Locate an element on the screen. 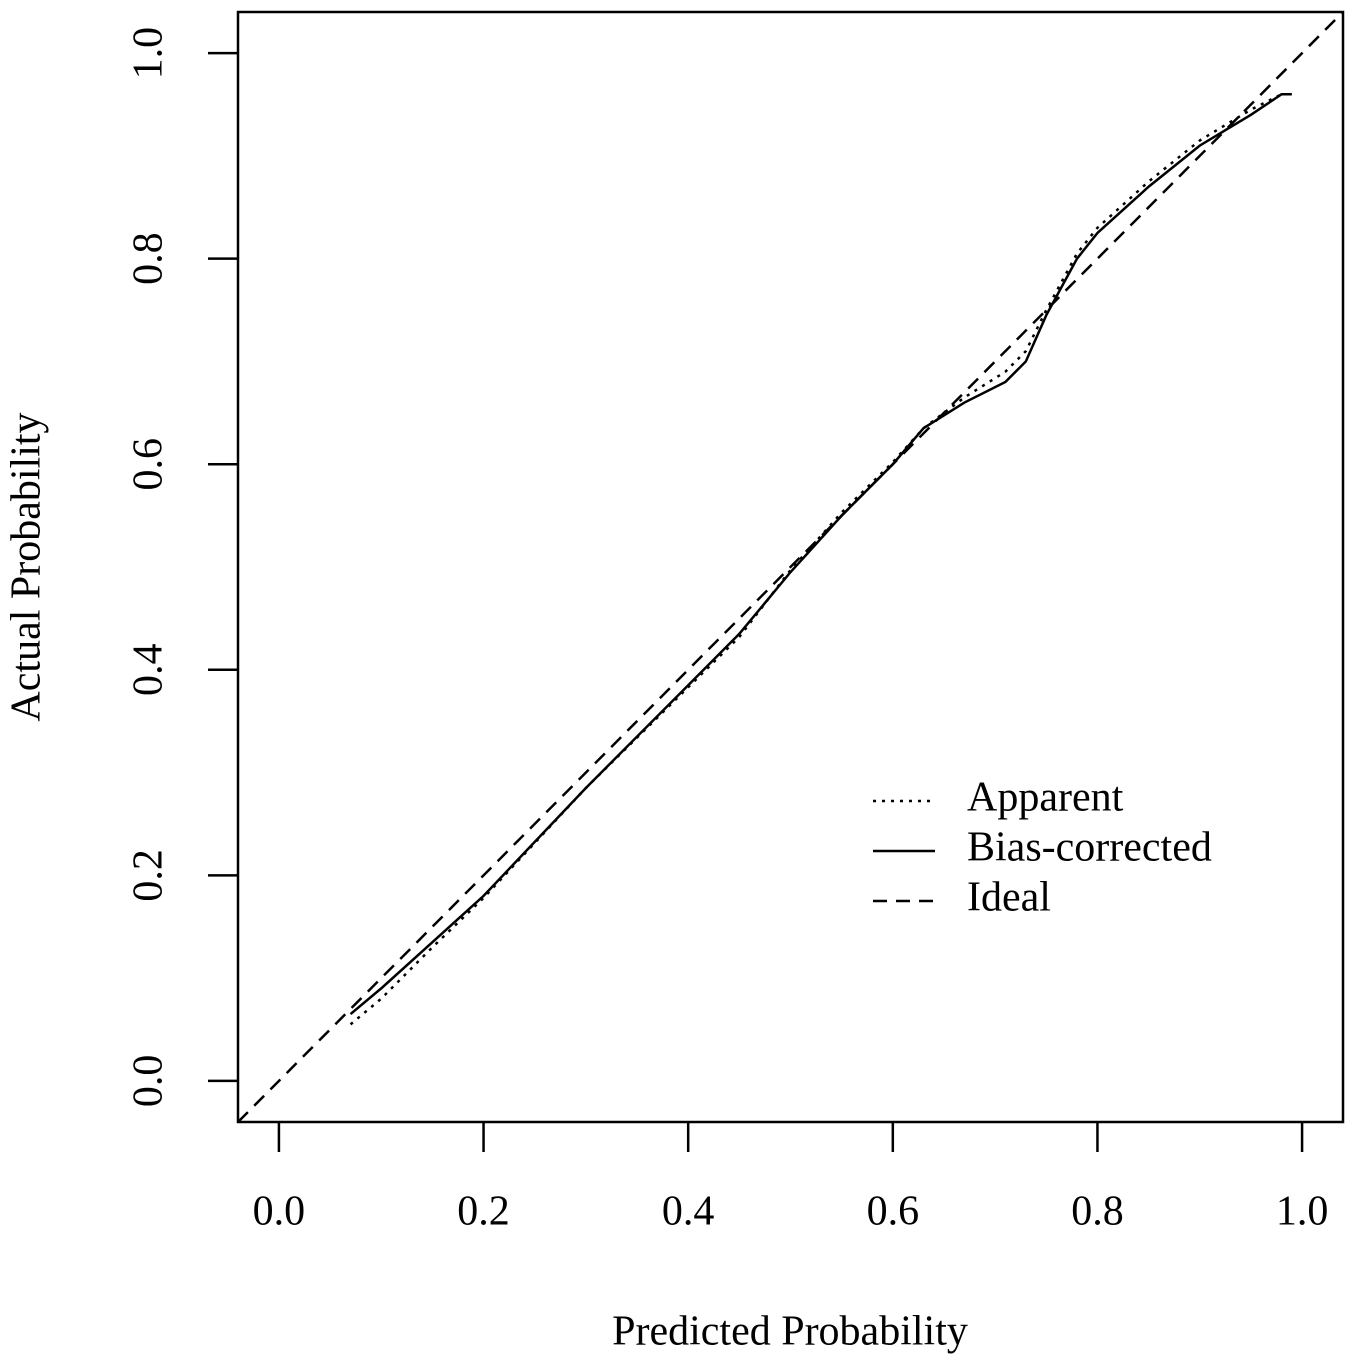  y-tick-label: 0.0 is located at coordinates (149, 1081).